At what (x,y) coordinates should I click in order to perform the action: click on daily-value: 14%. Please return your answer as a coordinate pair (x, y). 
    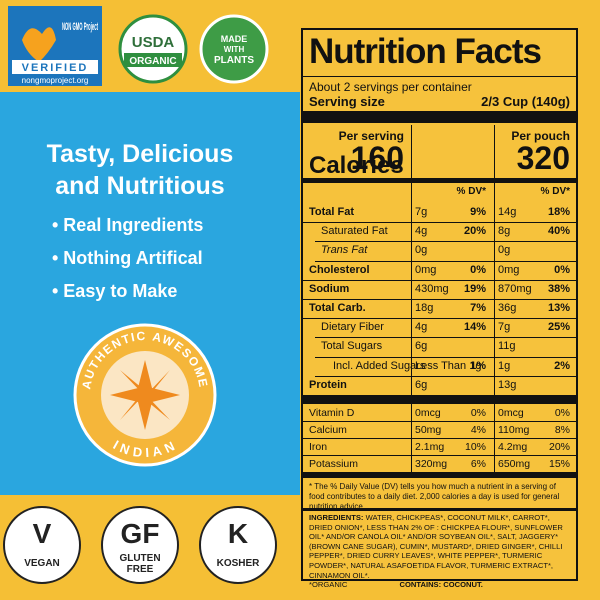
    Looking at the image, I should click on (474, 327).